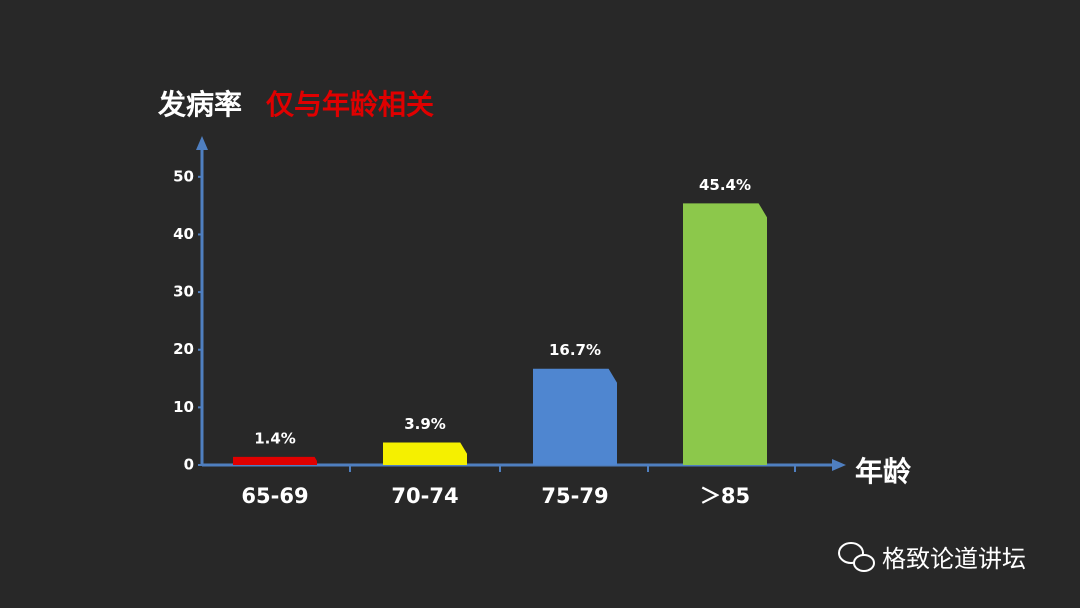 Image resolution: width=1080 pixels, height=608 pixels. I want to click on x-tick-label: 65-69, so click(274, 496).